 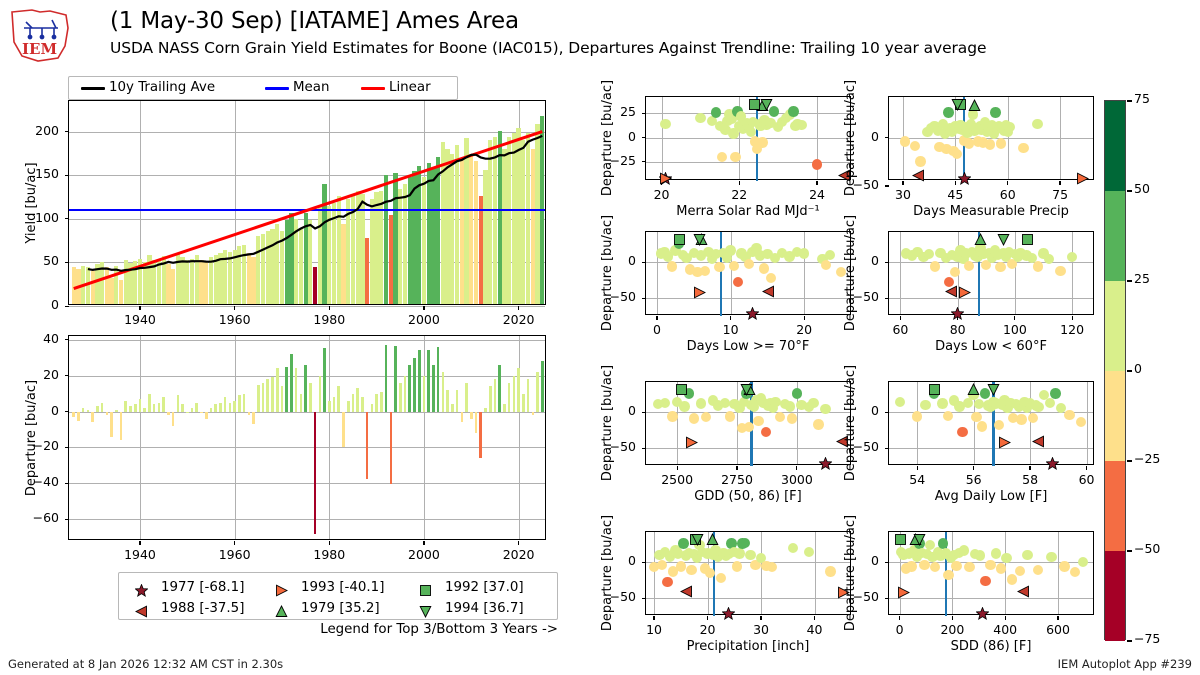 I want to click on sdd-86-axes-xlabel: SDD (86) [F], so click(x=991, y=646).